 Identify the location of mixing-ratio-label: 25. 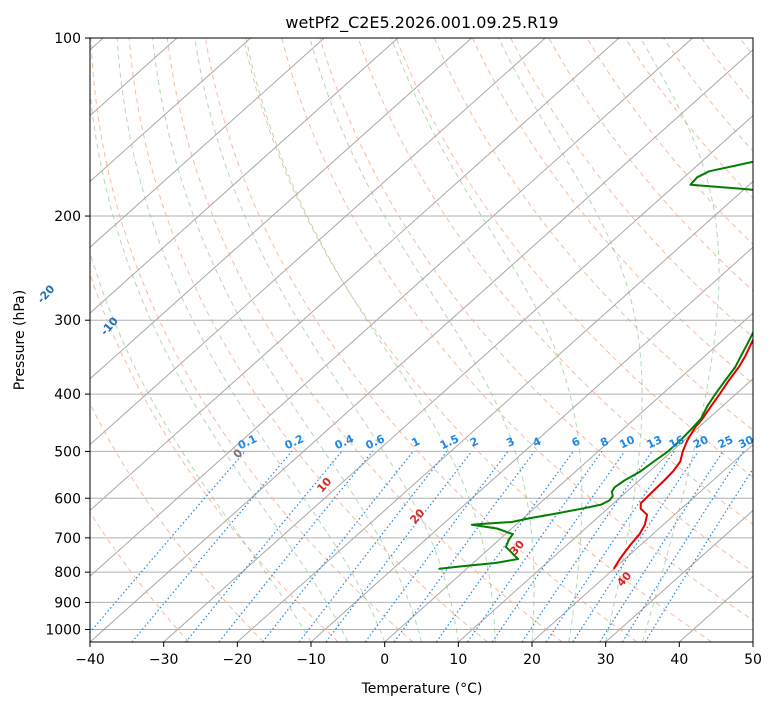
(725, 442).